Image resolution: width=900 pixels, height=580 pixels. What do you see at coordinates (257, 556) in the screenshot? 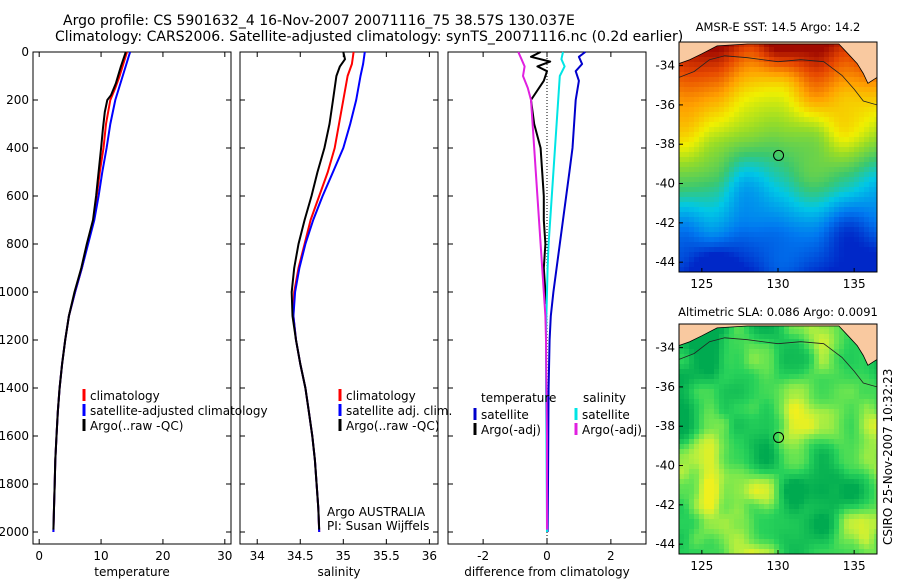
I see `x-tick-label: 34` at bounding box center [257, 556].